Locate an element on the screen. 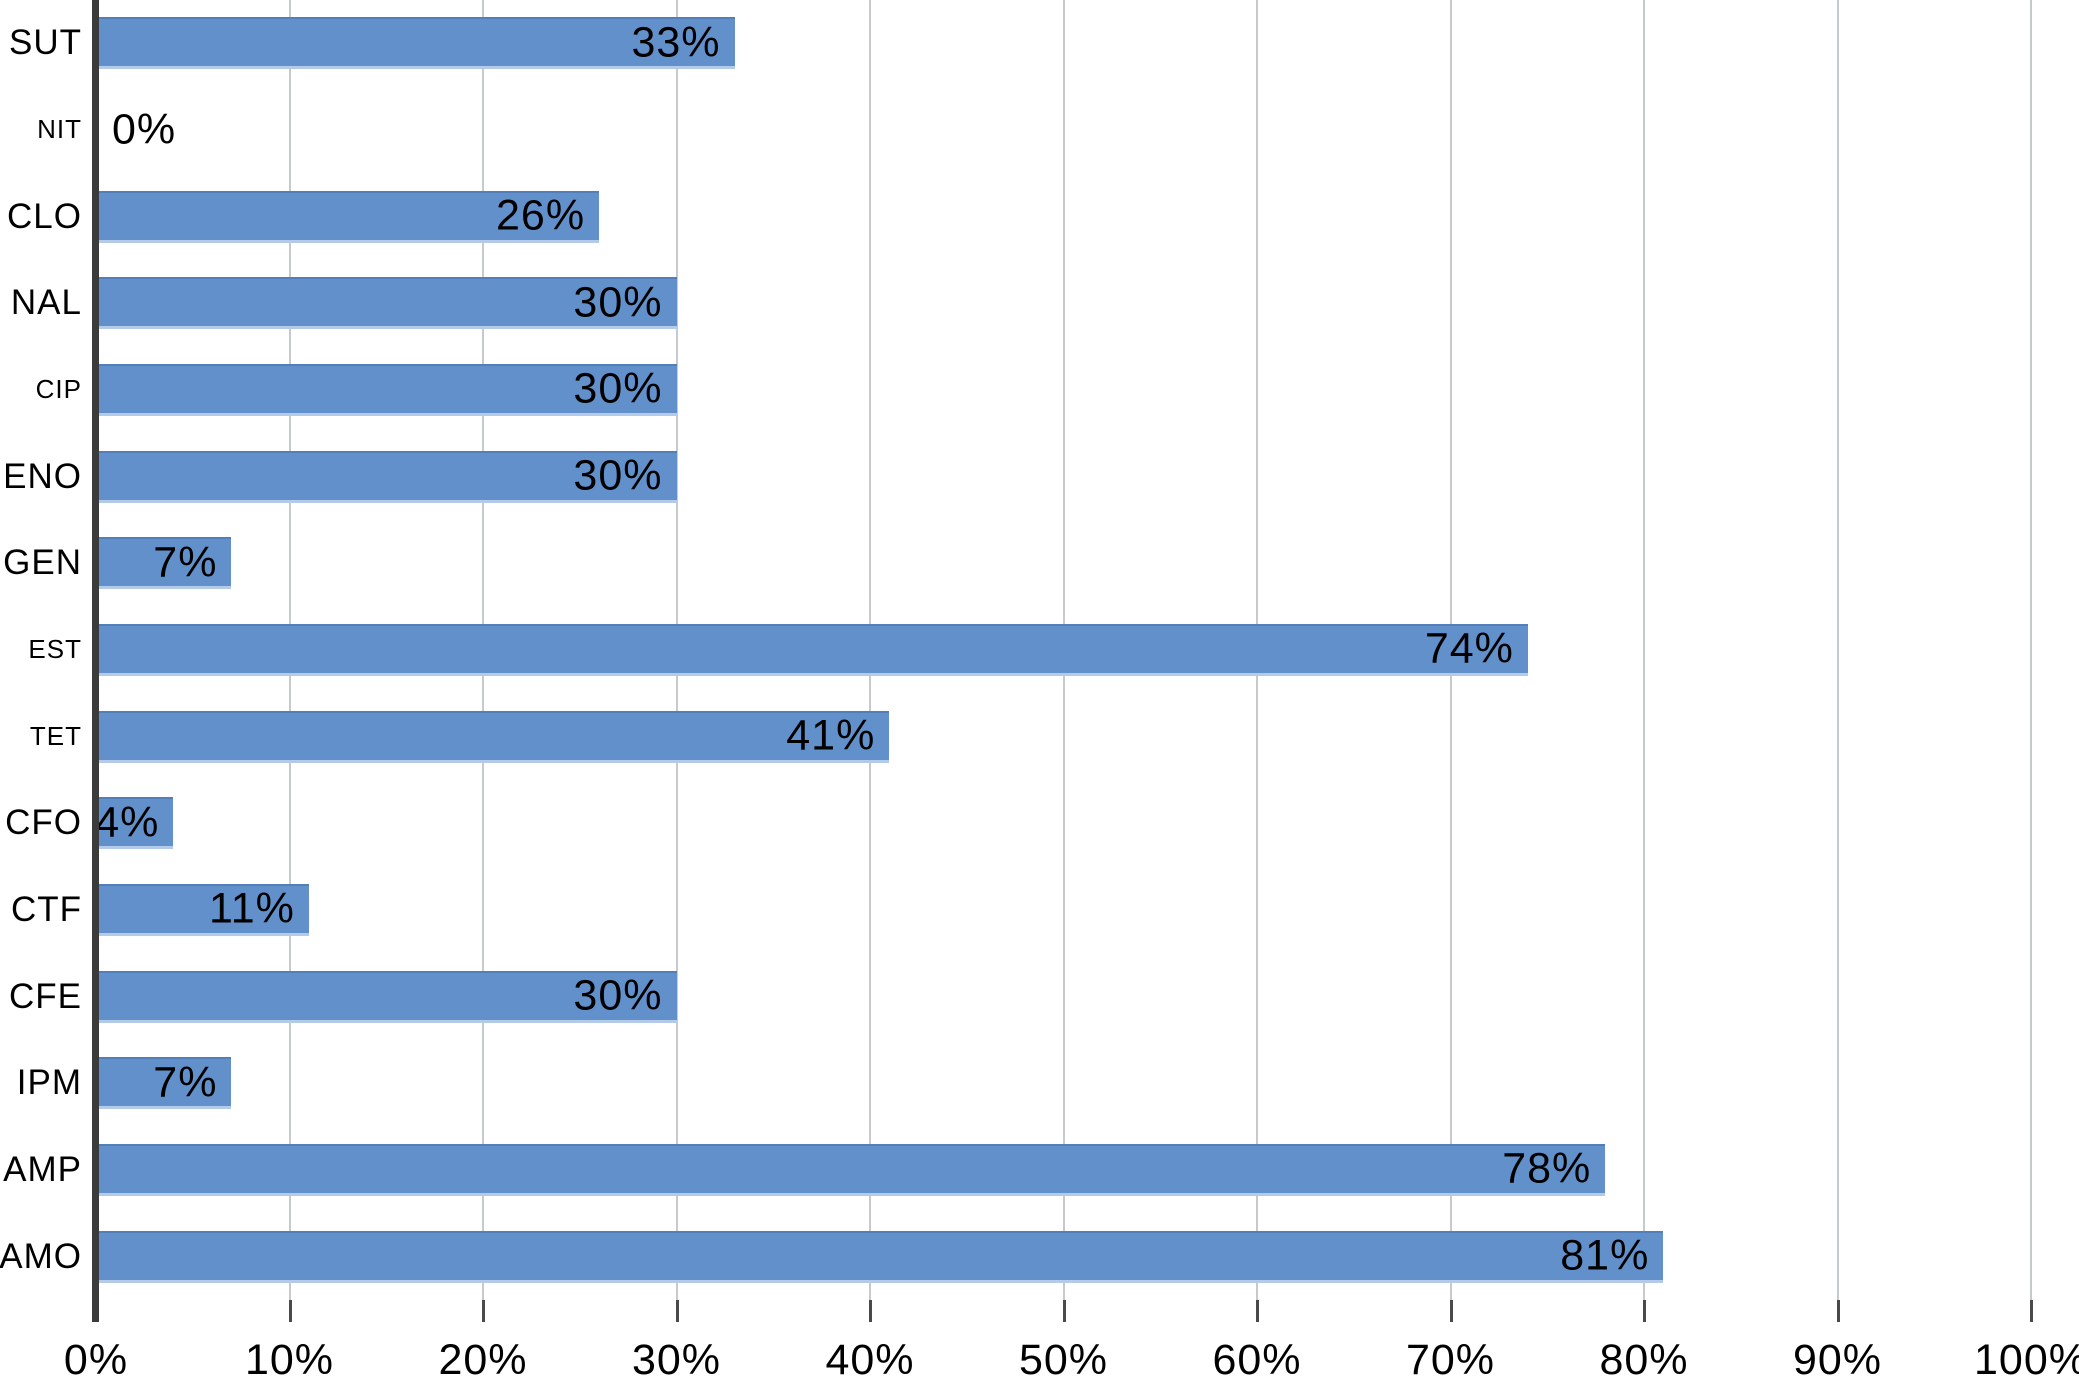 This screenshot has width=2079, height=1387. bar: 26% is located at coordinates (348, 216).